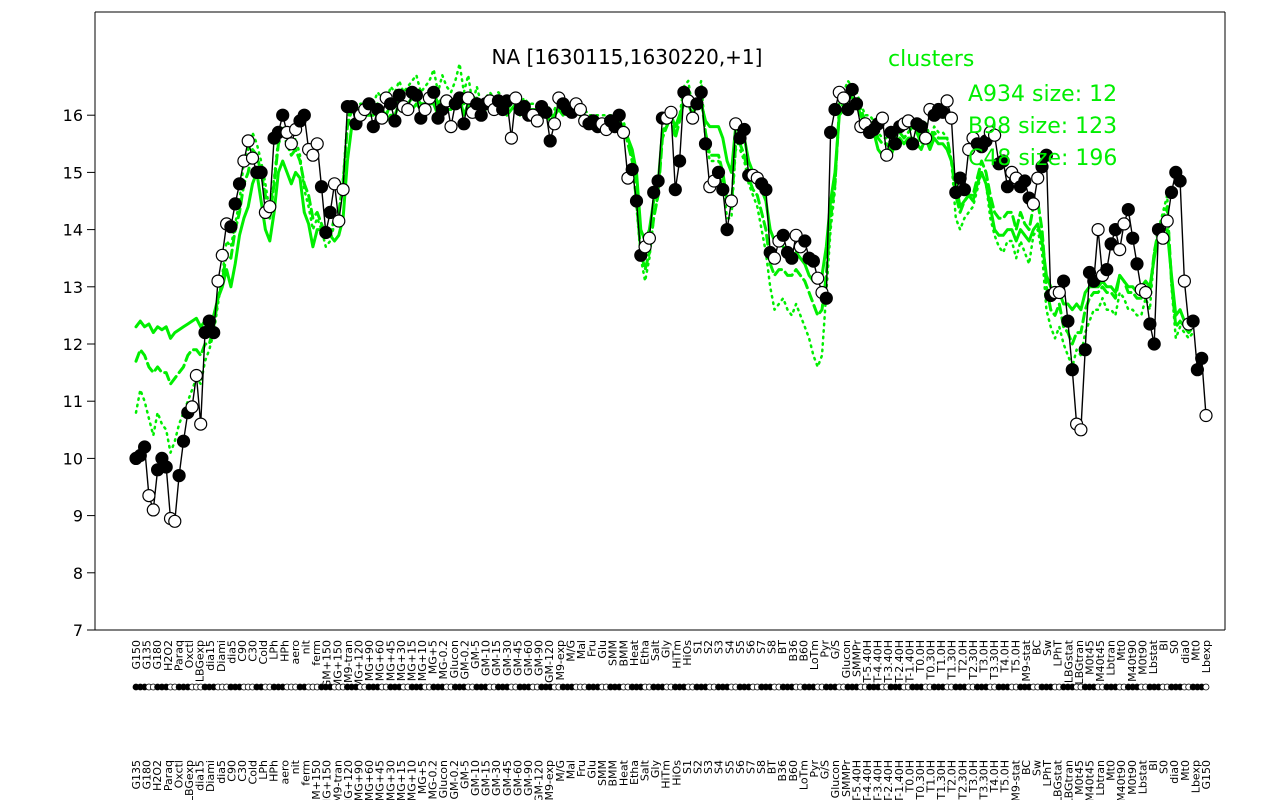 The height and width of the screenshot is (800, 1280). Describe the element at coordinates (1026, 767) in the screenshot. I see `x-tick-label-lower: BC` at that location.